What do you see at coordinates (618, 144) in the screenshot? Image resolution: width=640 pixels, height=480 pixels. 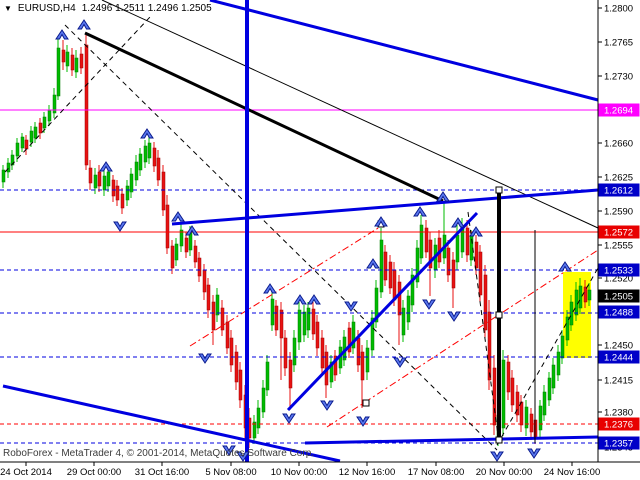 I see `price-axis-label: 1.2660` at bounding box center [618, 144].